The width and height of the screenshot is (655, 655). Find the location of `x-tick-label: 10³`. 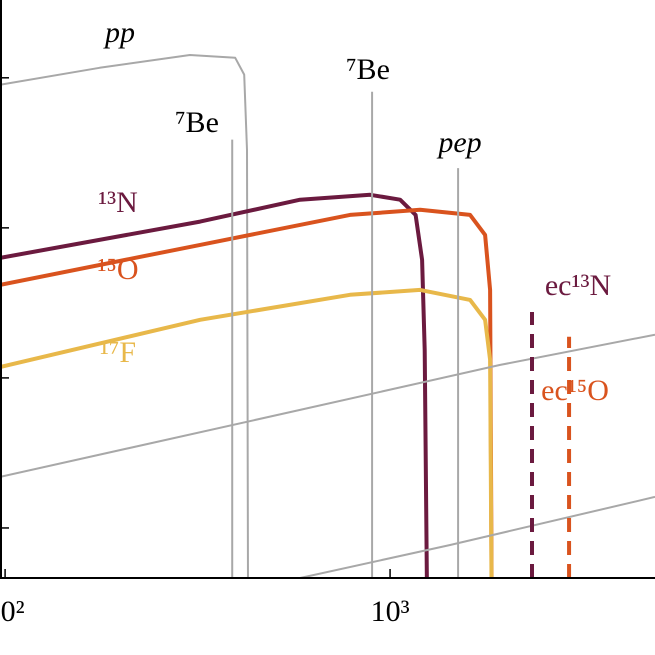

x-tick-label: 10³ is located at coordinates (390, 611).